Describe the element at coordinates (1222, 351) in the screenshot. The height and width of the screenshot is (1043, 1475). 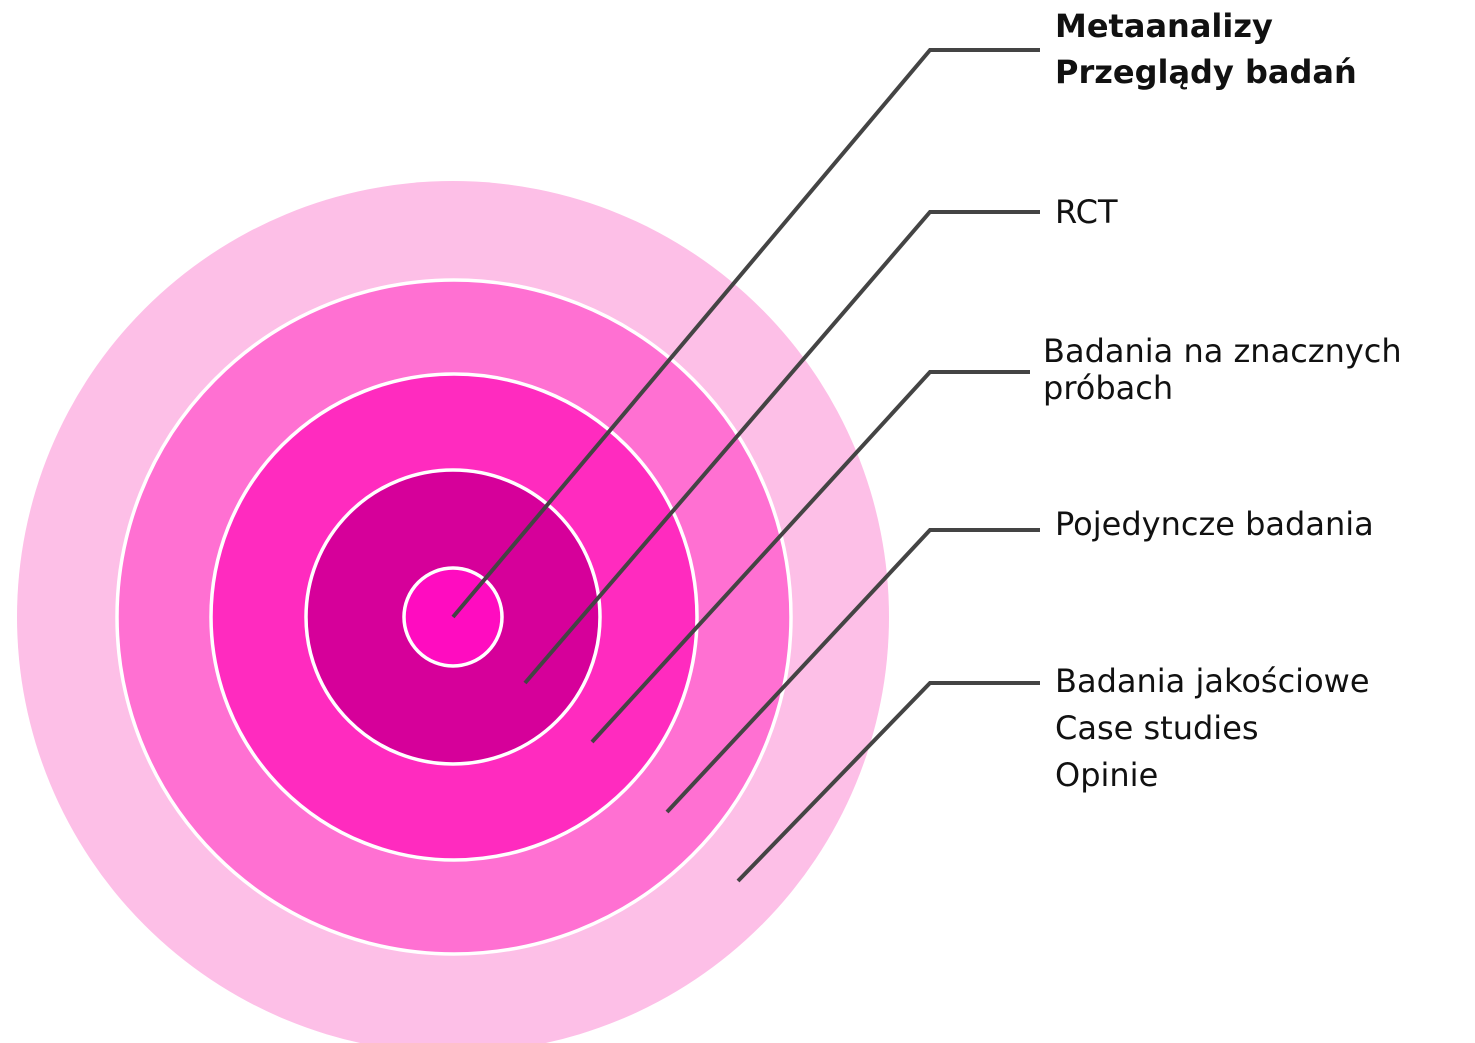
I see `label: Badania na znacznych` at that location.